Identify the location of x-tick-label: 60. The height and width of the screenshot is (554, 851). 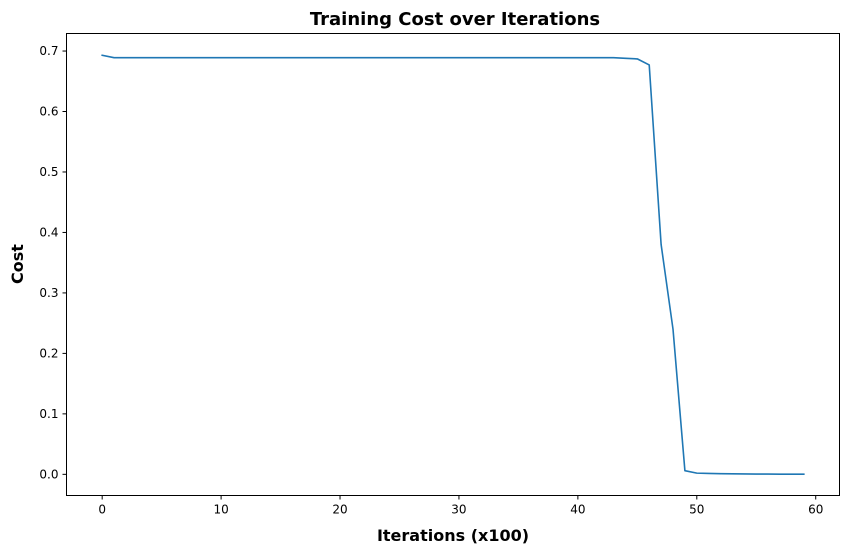
(815, 510).